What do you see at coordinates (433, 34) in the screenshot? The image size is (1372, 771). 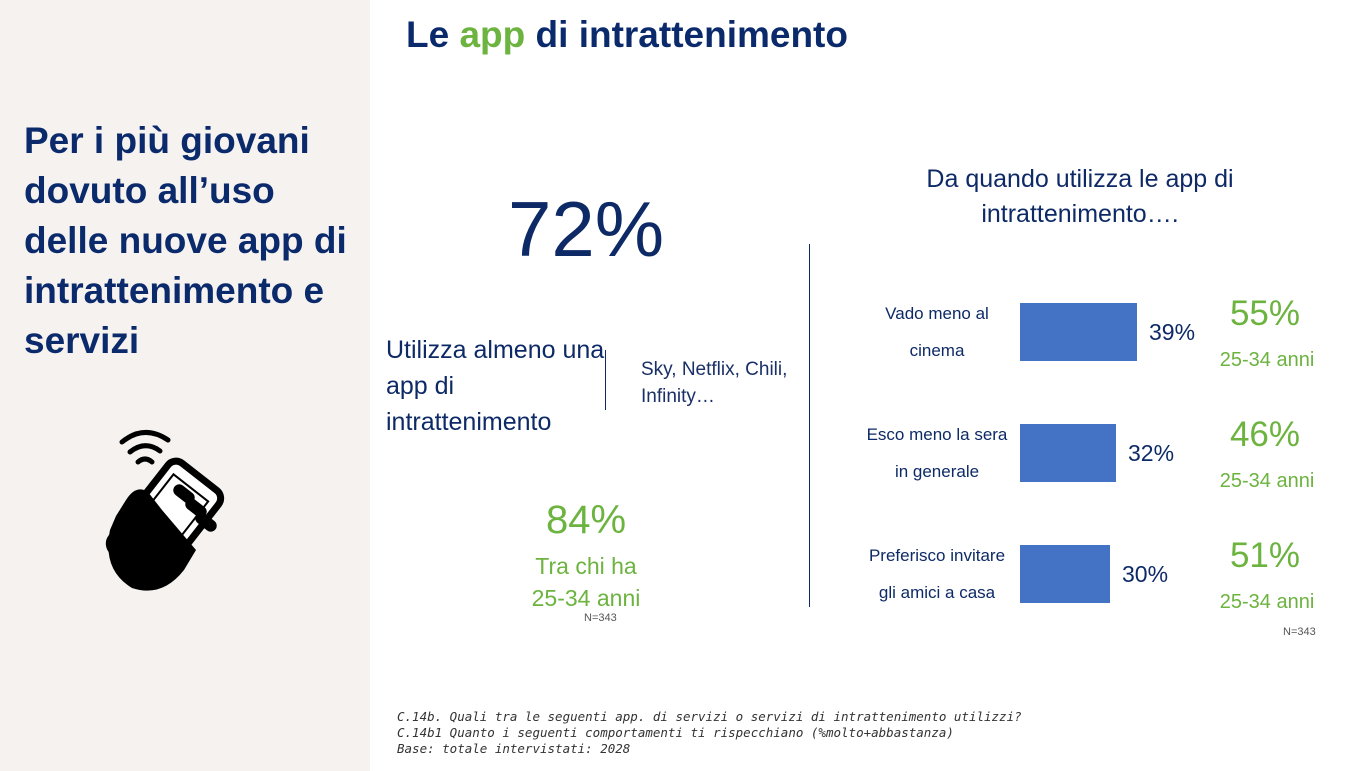 I see `title-part-1: Le` at bounding box center [433, 34].